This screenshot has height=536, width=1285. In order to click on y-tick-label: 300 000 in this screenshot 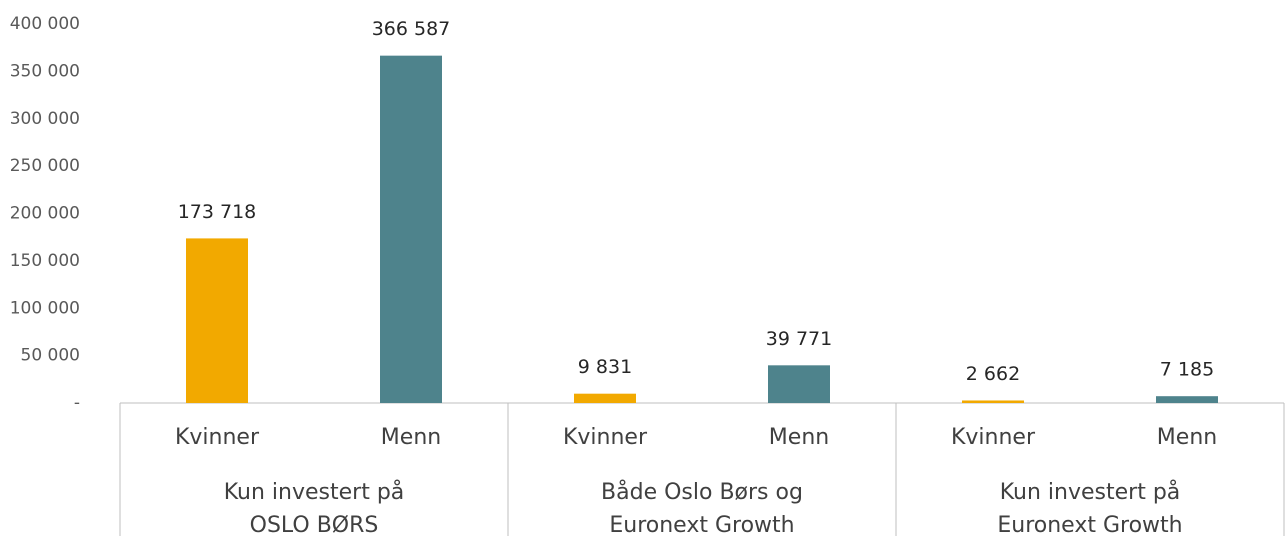, I will do `click(45, 119)`.